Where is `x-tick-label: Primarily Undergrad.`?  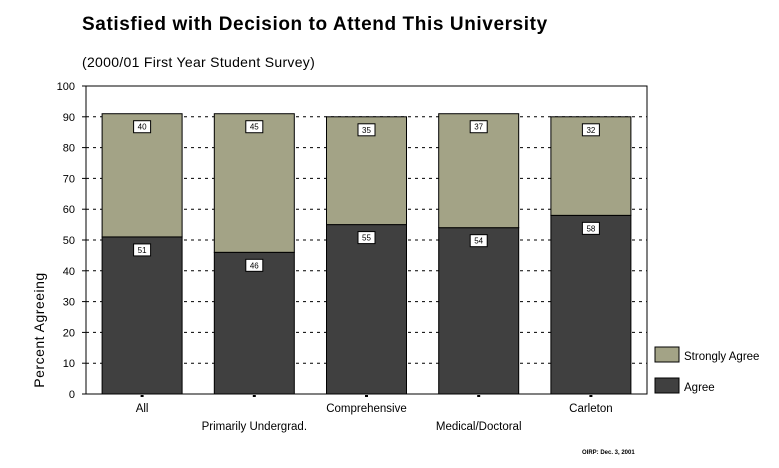
x-tick-label: Primarily Undergrad. is located at coordinates (254, 427).